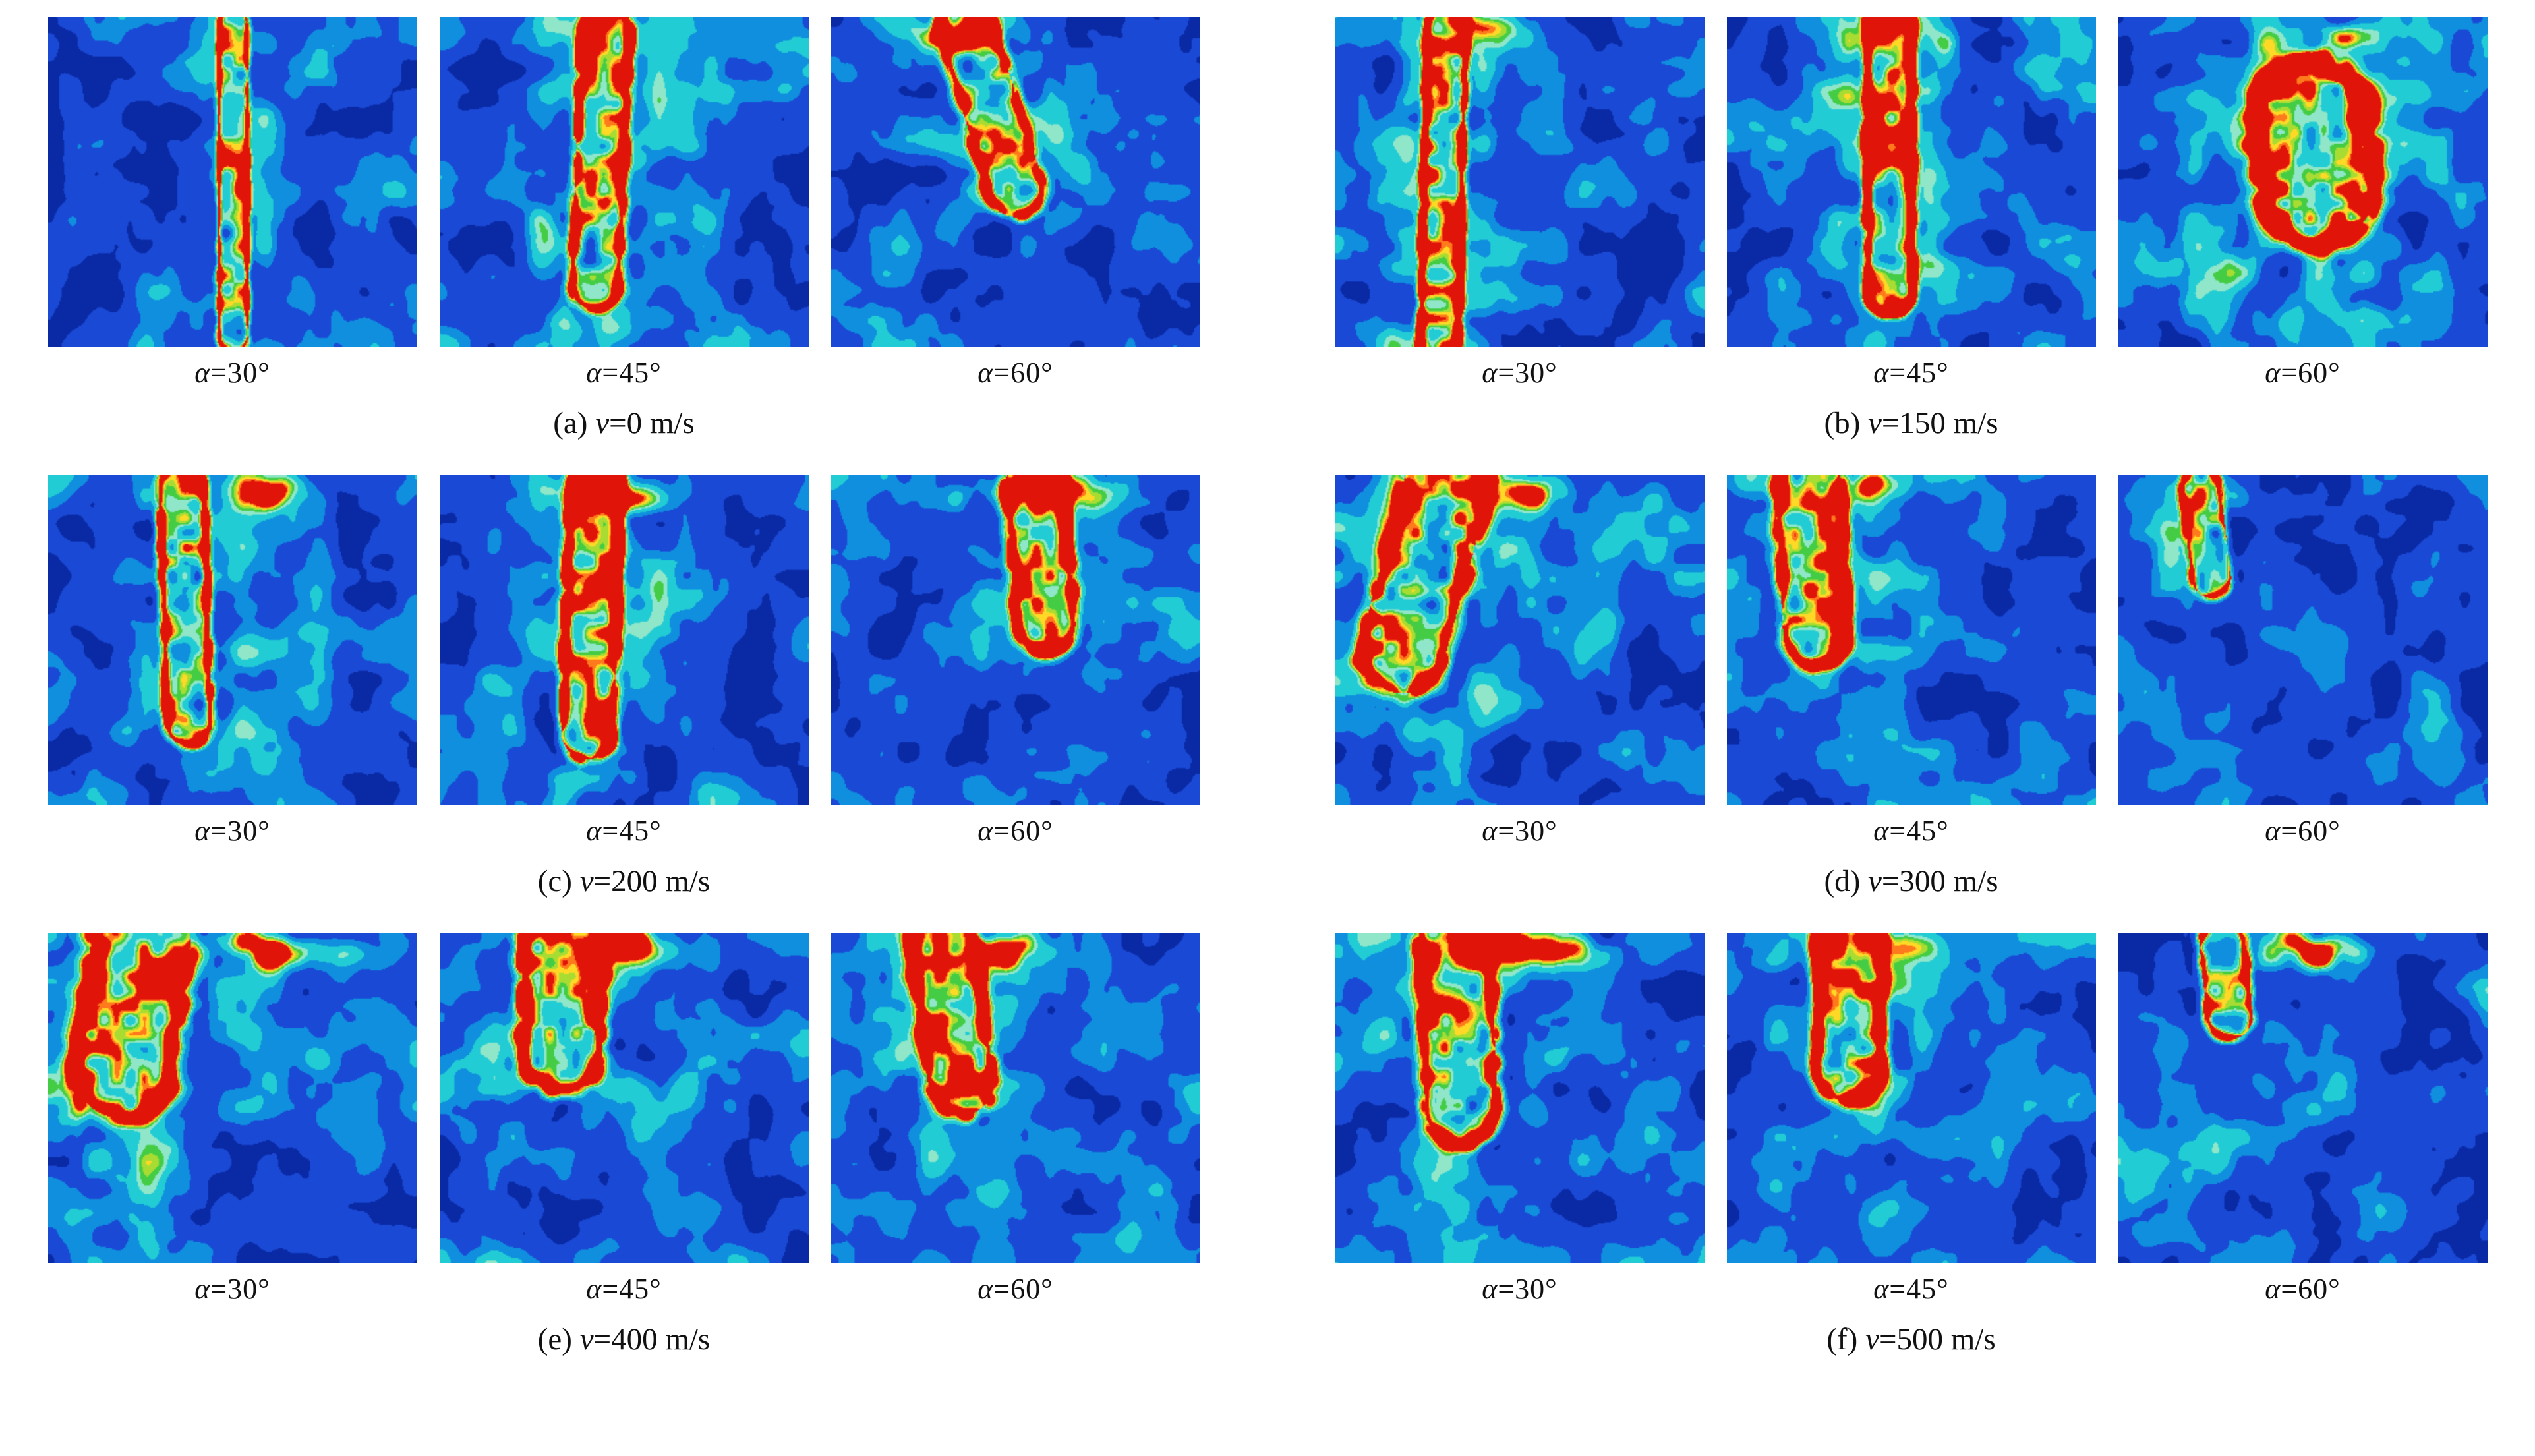 This screenshot has height=1456, width=2535. What do you see at coordinates (1846, 881) in the screenshot?
I see `caption-index: (d)` at bounding box center [1846, 881].